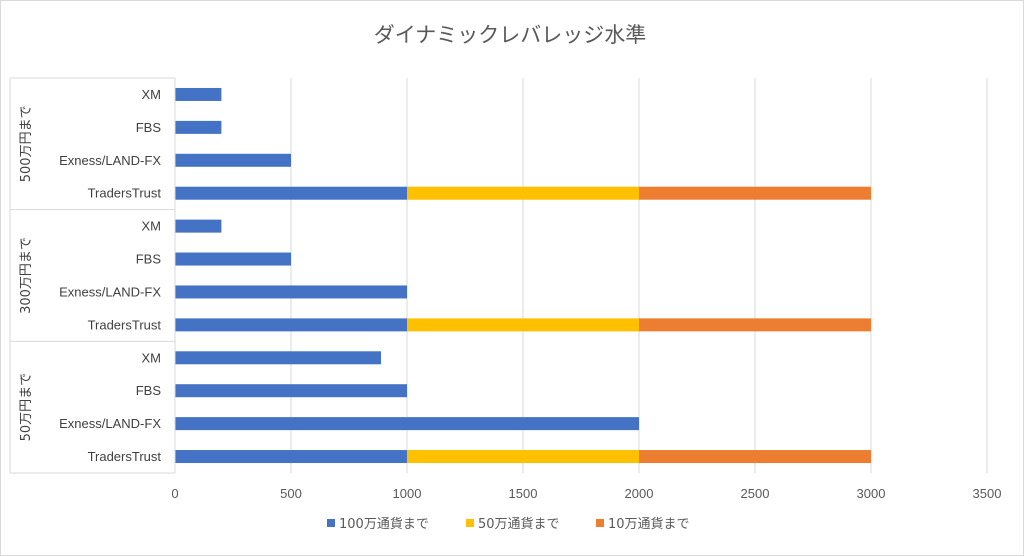  Describe the element at coordinates (519, 524) in the screenshot. I see `legend-label: 50万通貨まで` at that location.